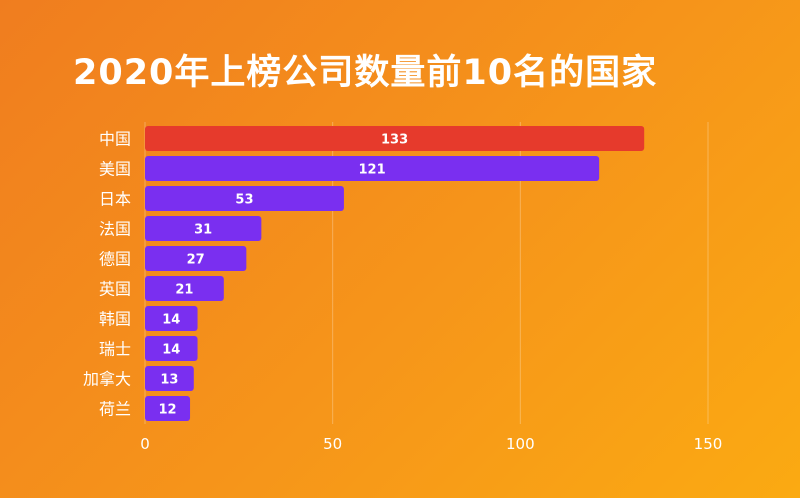  I want to click on data-label: 27, so click(196, 260).